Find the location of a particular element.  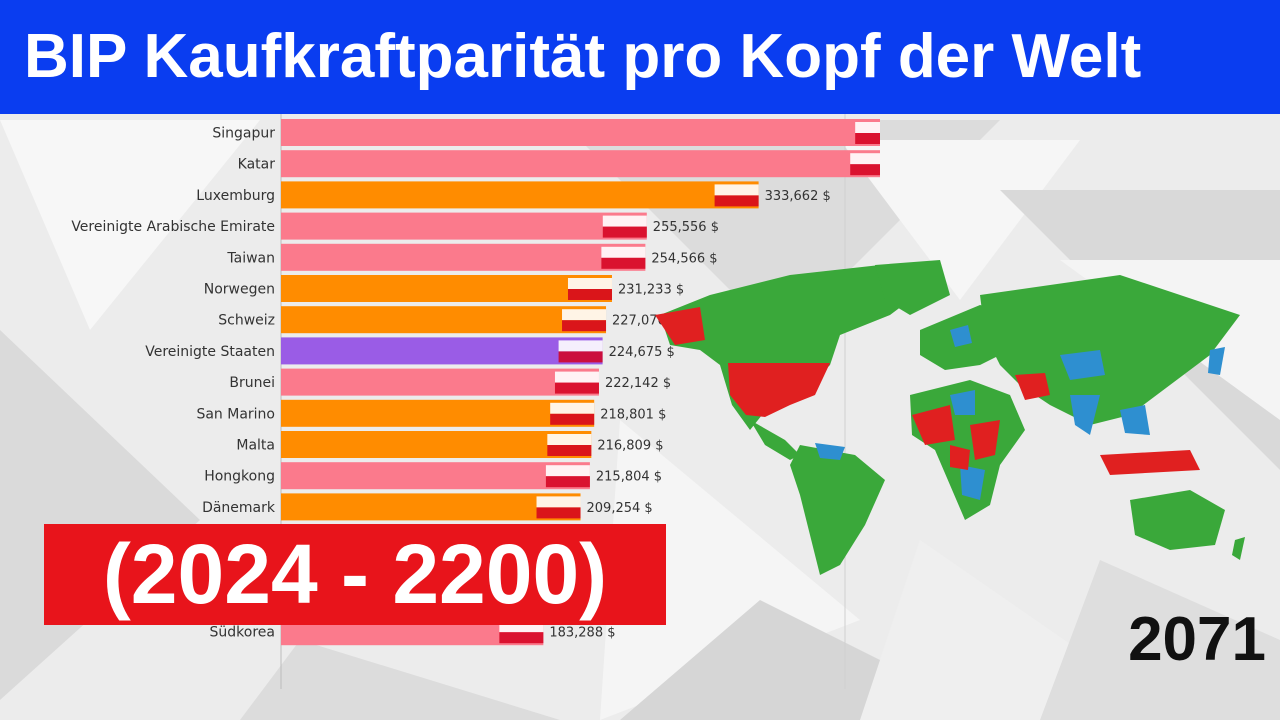

category-label: San Marino is located at coordinates (235, 414).